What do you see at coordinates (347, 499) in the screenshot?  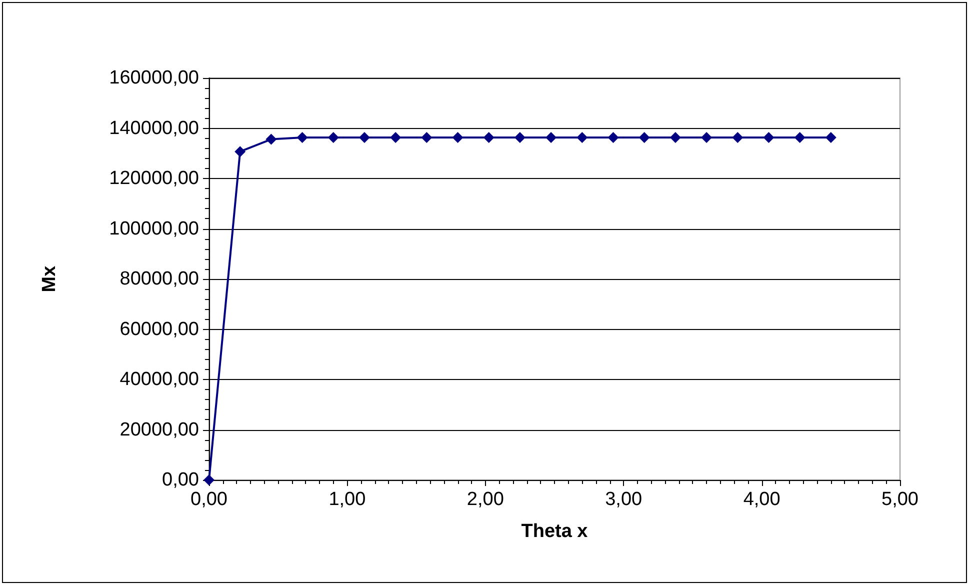 I see `x-tick-label: 1,00` at bounding box center [347, 499].